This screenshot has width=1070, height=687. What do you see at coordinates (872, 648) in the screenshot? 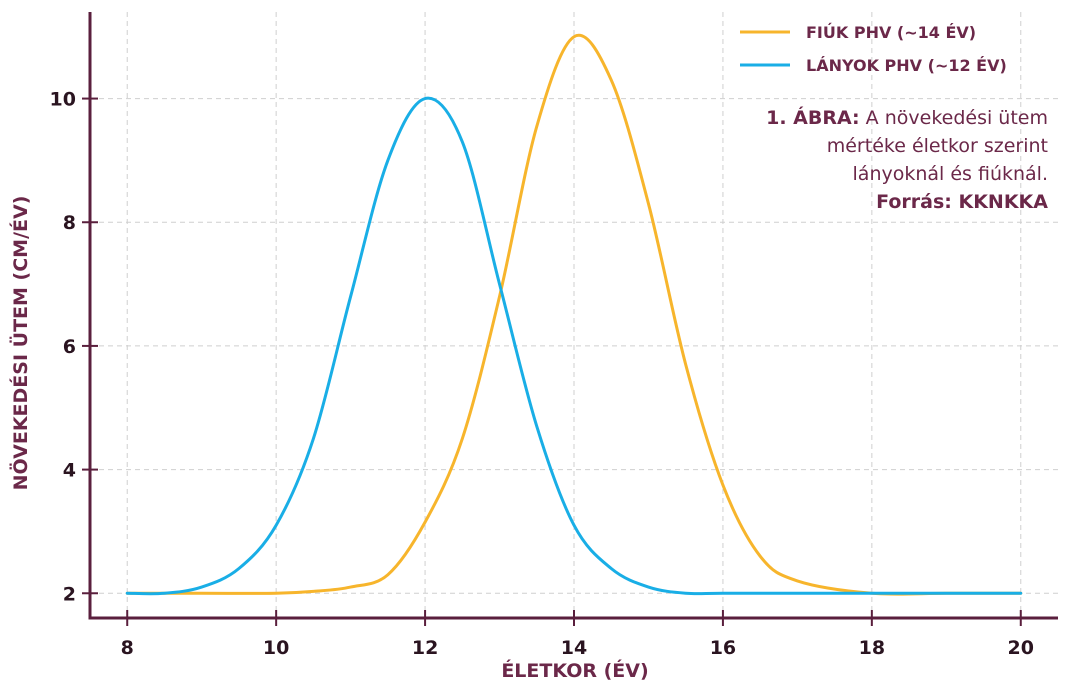
I see `x-tick-label-5: 18` at bounding box center [872, 648].